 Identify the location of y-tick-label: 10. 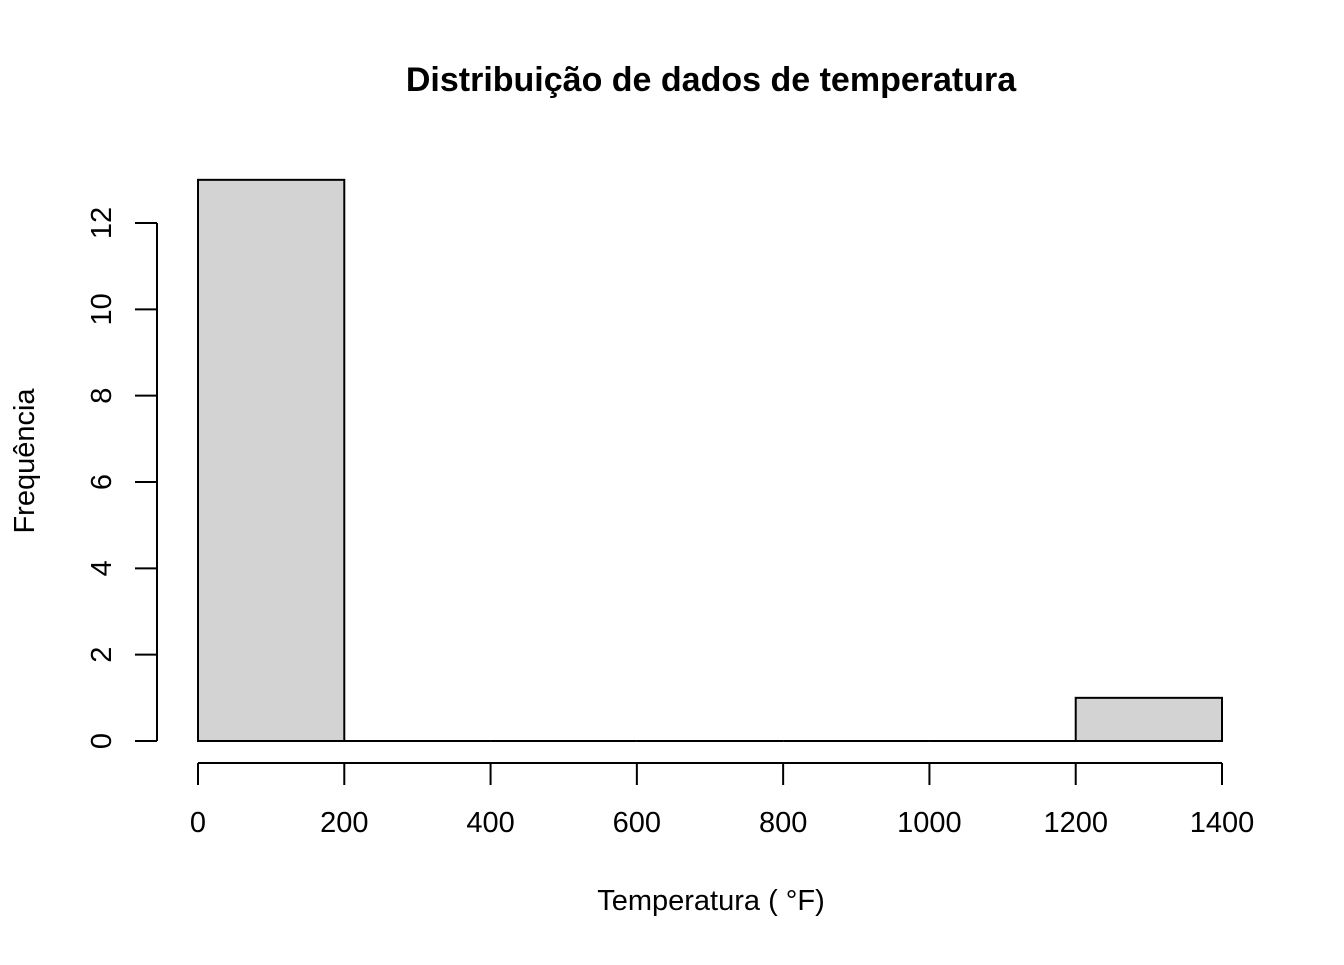
(102, 309).